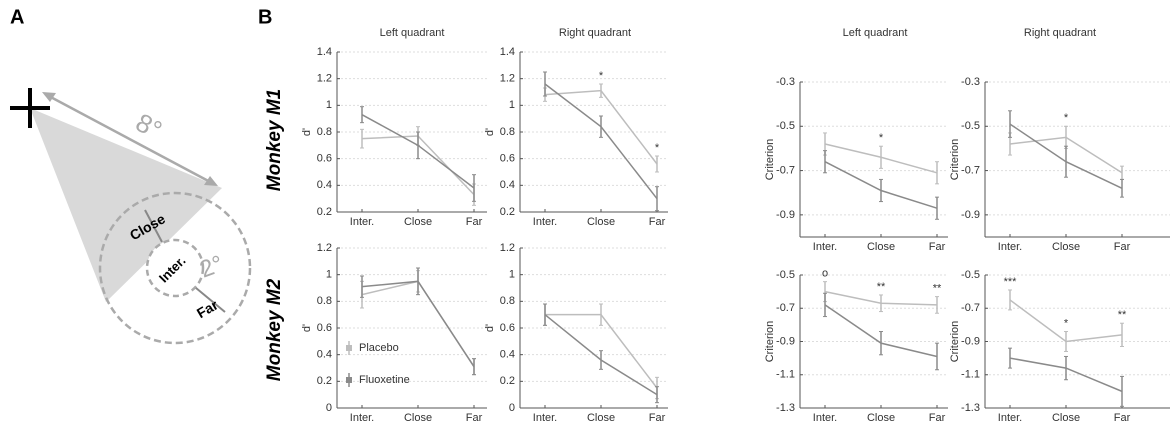  I want to click on wedge, so click(126, 205).